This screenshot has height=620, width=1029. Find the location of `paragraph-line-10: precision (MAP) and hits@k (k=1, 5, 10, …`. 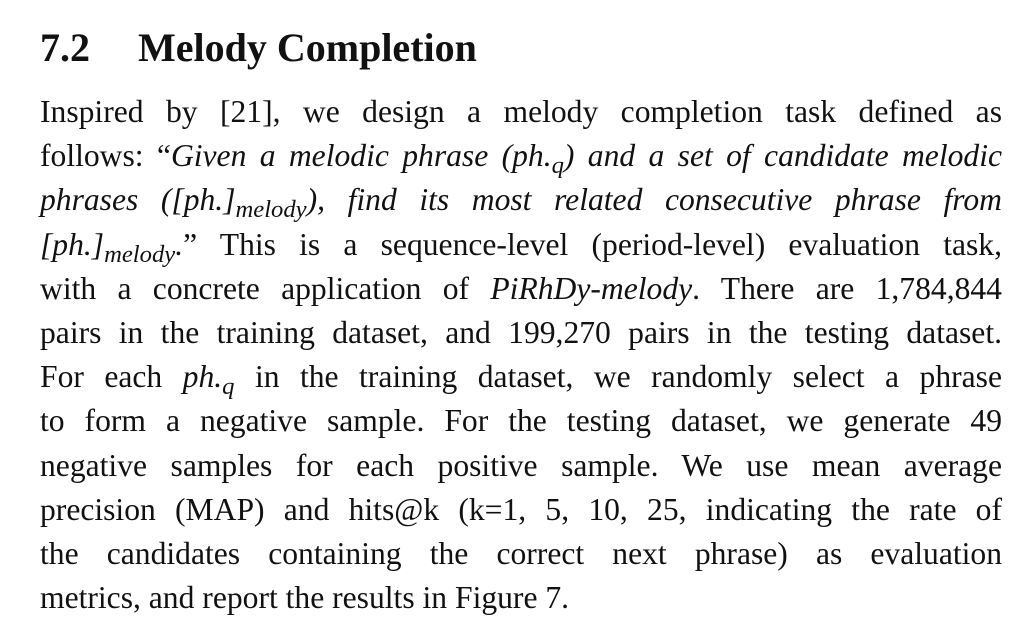

paragraph-line-10: precision (MAP) and hits@k (k=1, 5, 10, … is located at coordinates (521, 509).